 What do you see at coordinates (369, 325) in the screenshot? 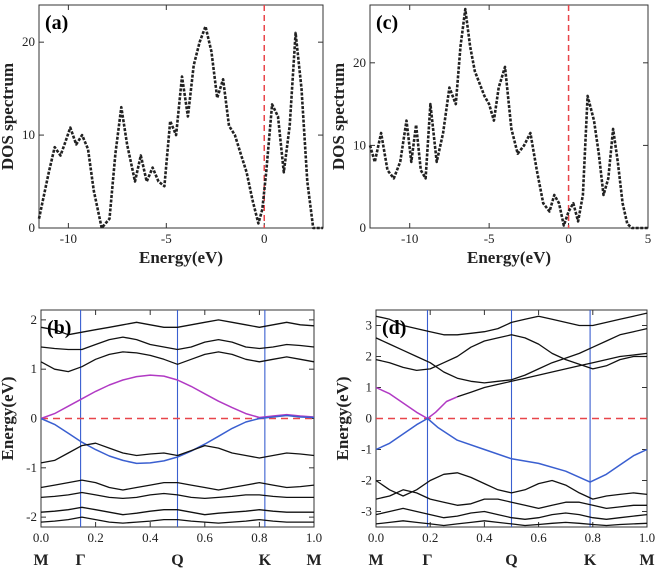
I see `ytick-label: 3` at bounding box center [369, 325].